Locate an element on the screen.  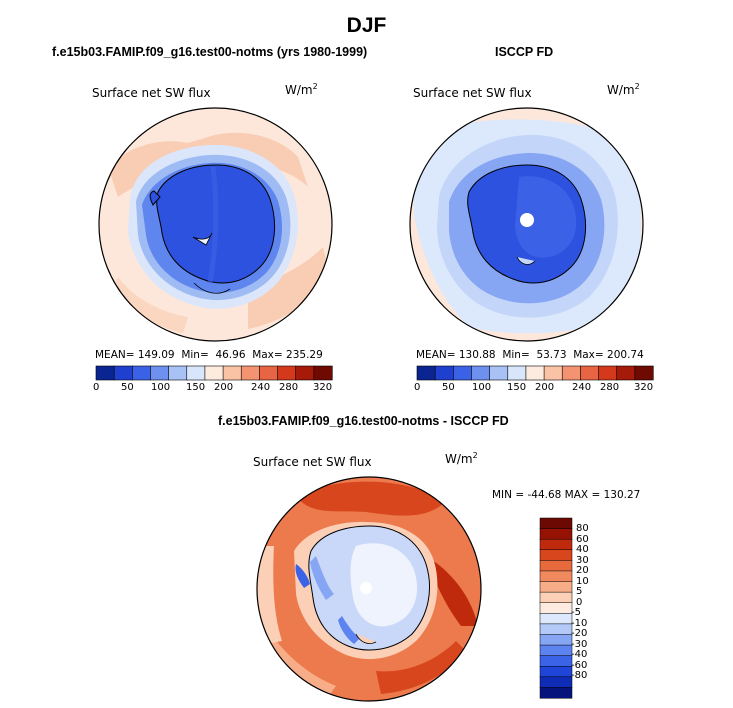
obs-units-label: W/m2 is located at coordinates (623, 89).